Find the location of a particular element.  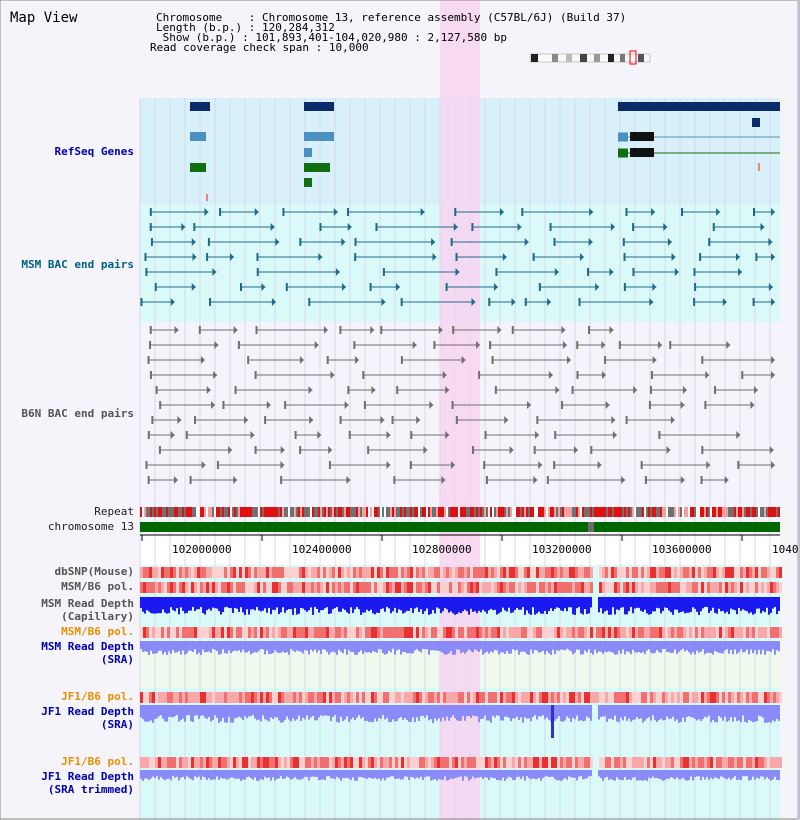

track-label-jf1-depth-trimmed-sub: (SRA trimmed) is located at coordinates (90, 789).